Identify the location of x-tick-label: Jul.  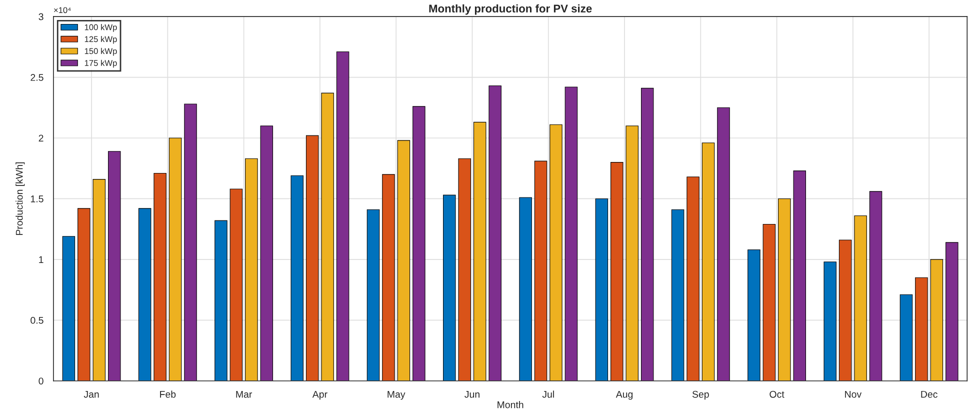
(548, 394).